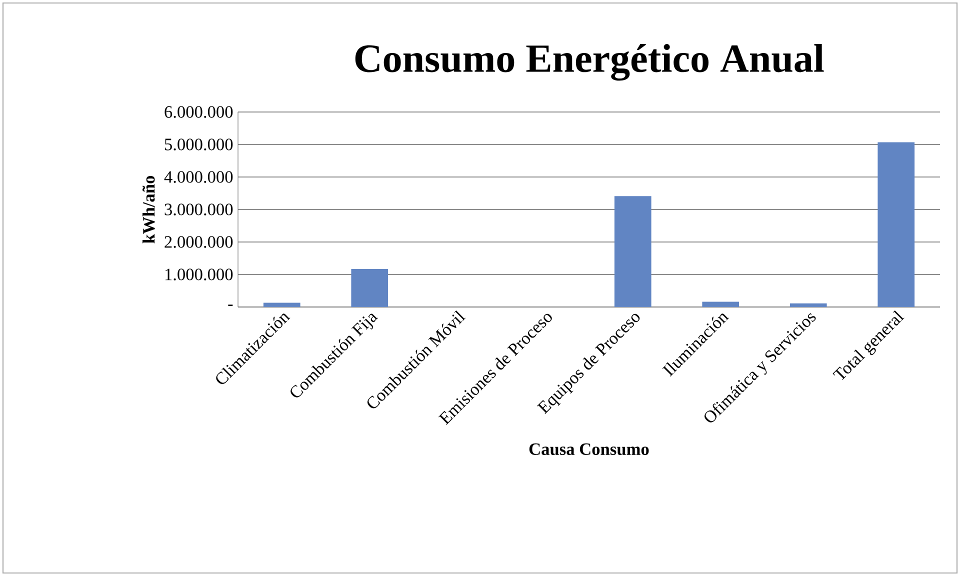 This screenshot has height=576, width=960. Describe the element at coordinates (589, 62) in the screenshot. I see `chart-title: Consumo Energético Anual` at that location.